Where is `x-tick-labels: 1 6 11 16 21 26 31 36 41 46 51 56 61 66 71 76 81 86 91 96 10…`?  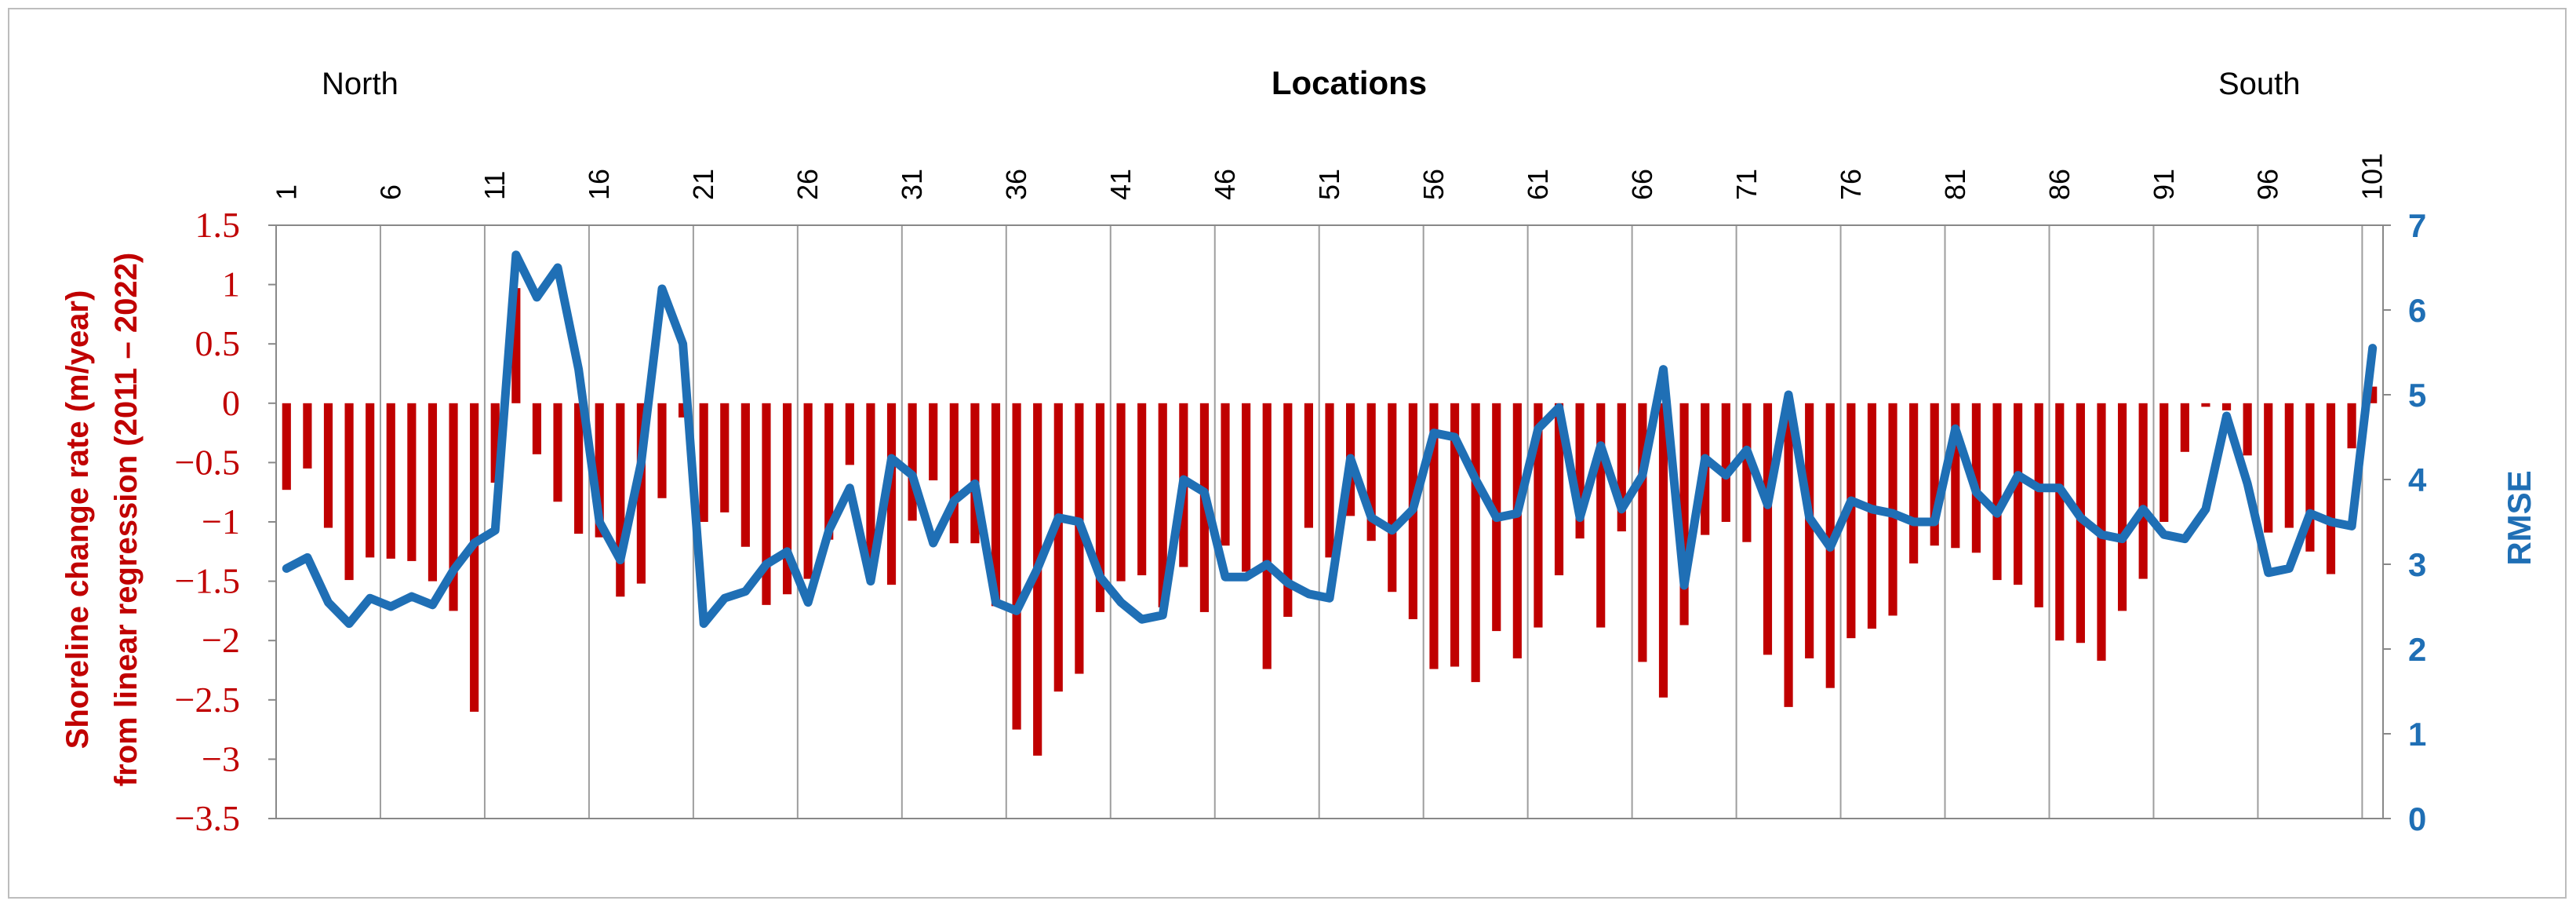 x-tick-labels: 1 6 11 16 21 26 31 36 41 46 51 56 61 66 71 76 81 86 91 96 10… is located at coordinates (1329, 177).